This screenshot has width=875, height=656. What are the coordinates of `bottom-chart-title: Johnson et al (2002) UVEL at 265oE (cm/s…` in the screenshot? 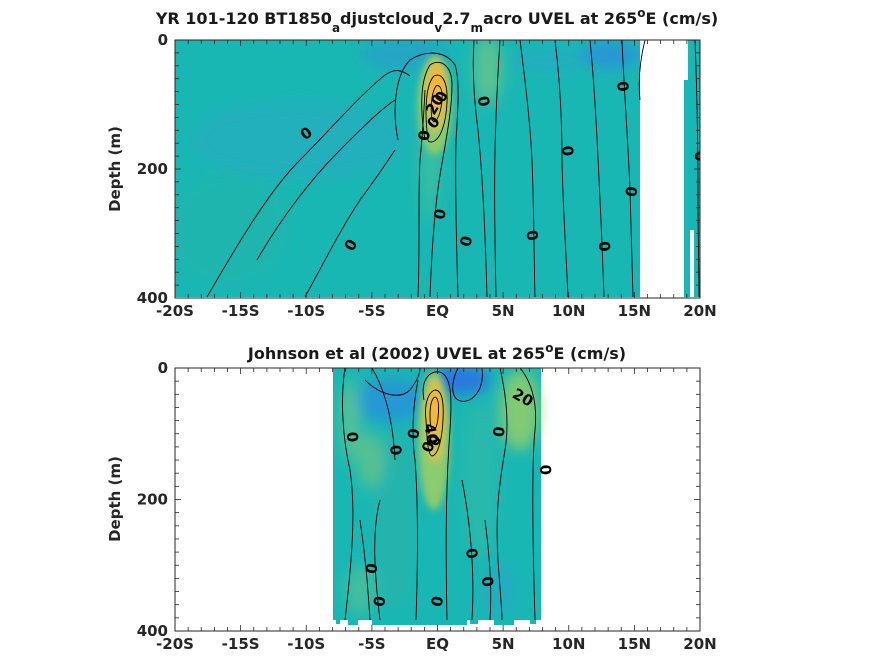 It's located at (436, 352).